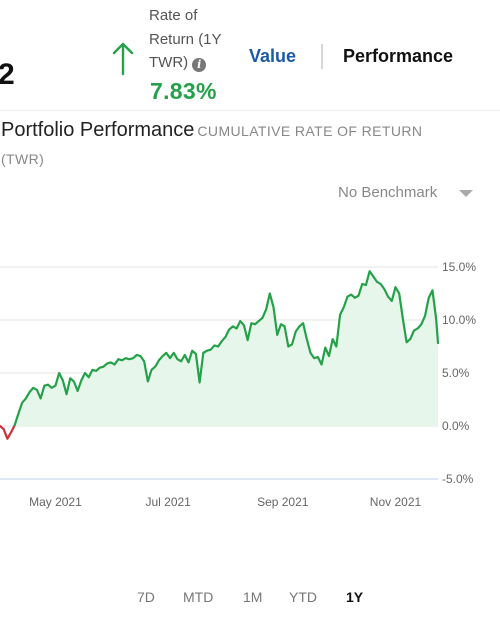 This screenshot has width=500, height=618. I want to click on y-tick-label: -5.0%, so click(458, 479).